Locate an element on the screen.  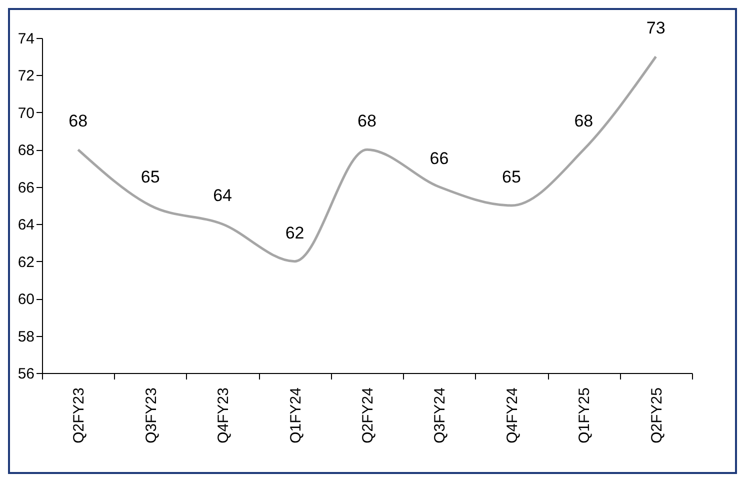
y-tick-label: 68 is located at coordinates (26, 151).